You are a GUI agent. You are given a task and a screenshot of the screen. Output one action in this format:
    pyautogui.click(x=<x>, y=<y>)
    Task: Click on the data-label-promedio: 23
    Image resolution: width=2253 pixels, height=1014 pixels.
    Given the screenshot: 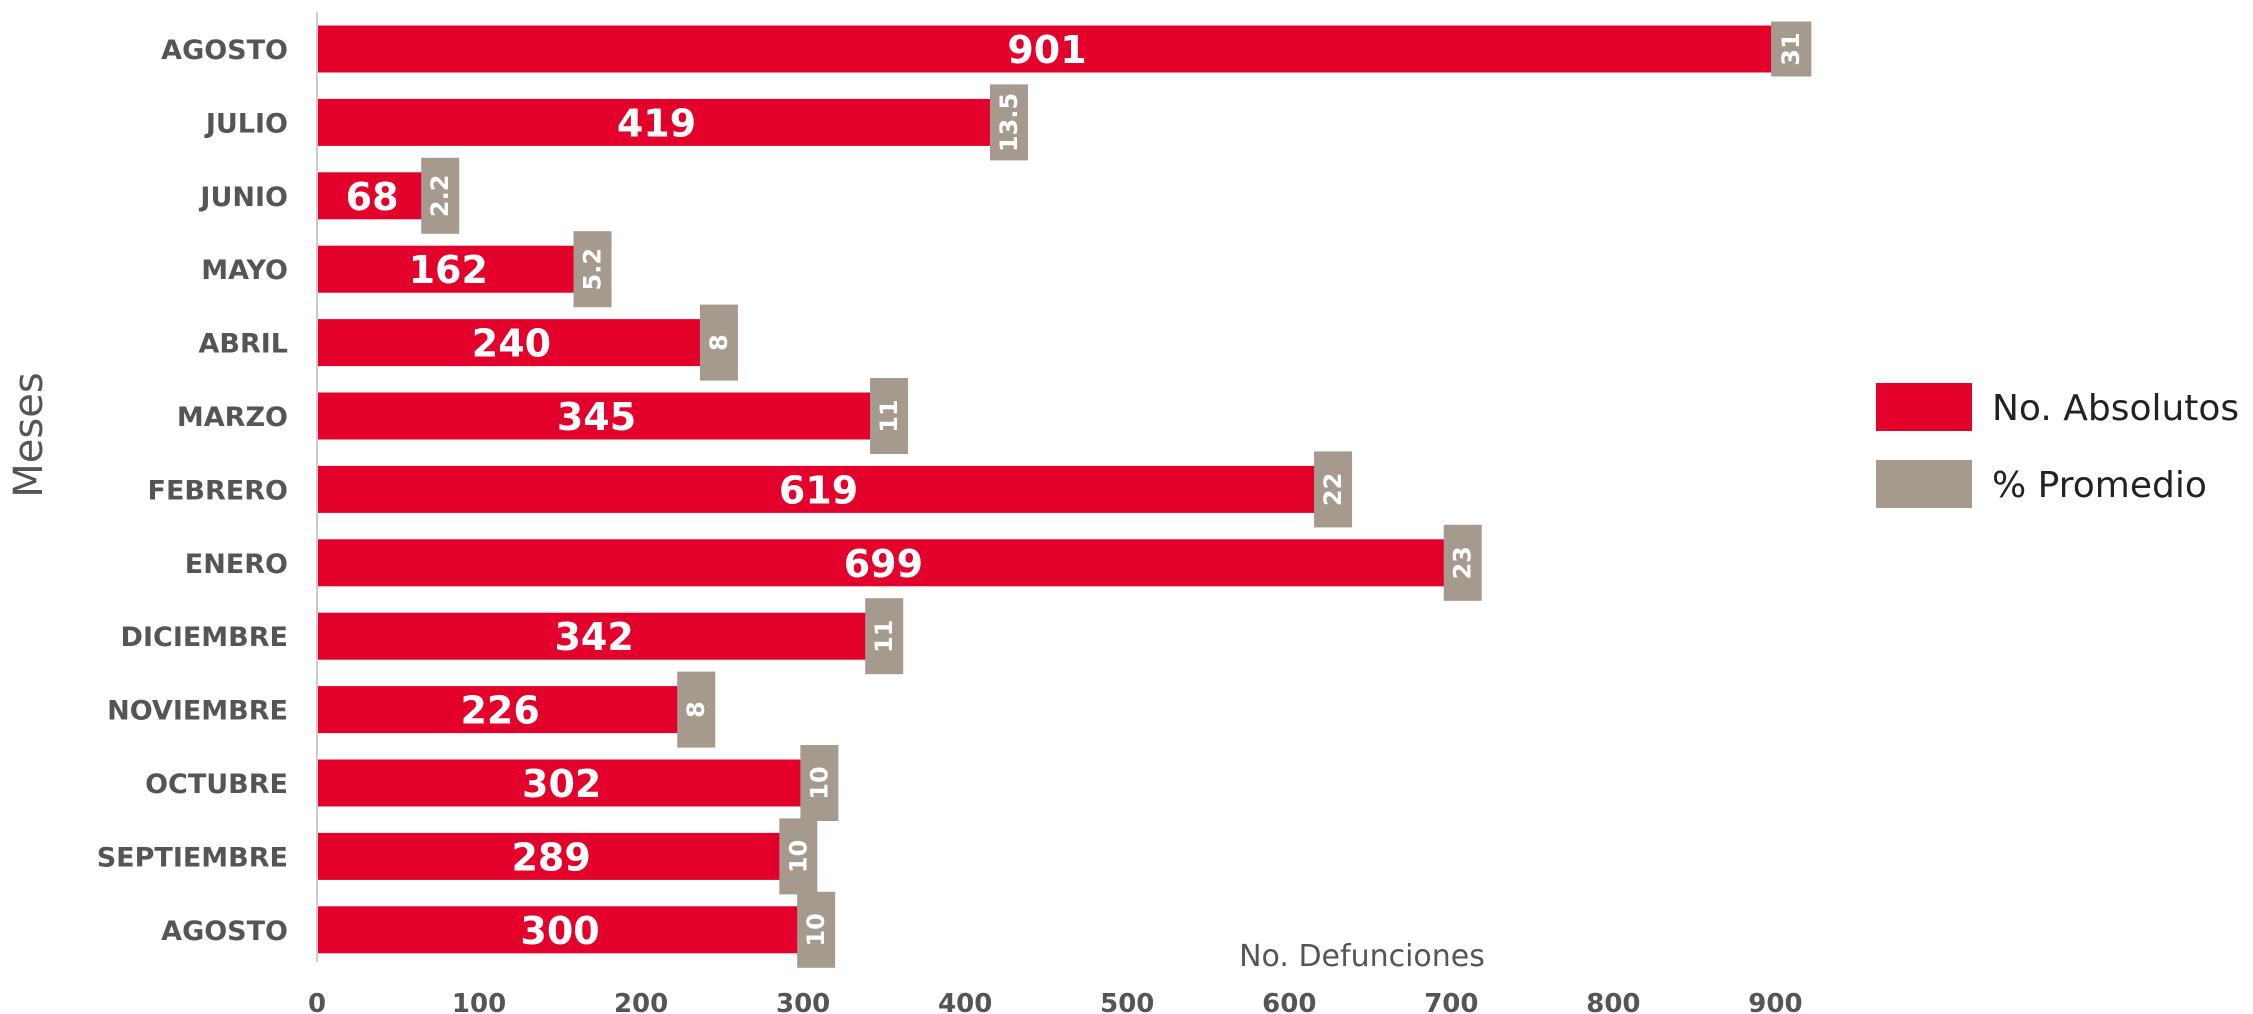 What is the action you would take?
    pyautogui.click(x=1463, y=562)
    